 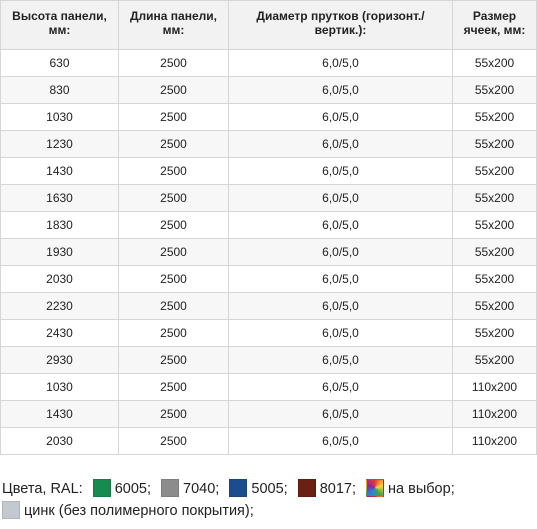 I want to click on table-row: 1830 2500 6,0/5,0 55x200, so click(x=268, y=225).